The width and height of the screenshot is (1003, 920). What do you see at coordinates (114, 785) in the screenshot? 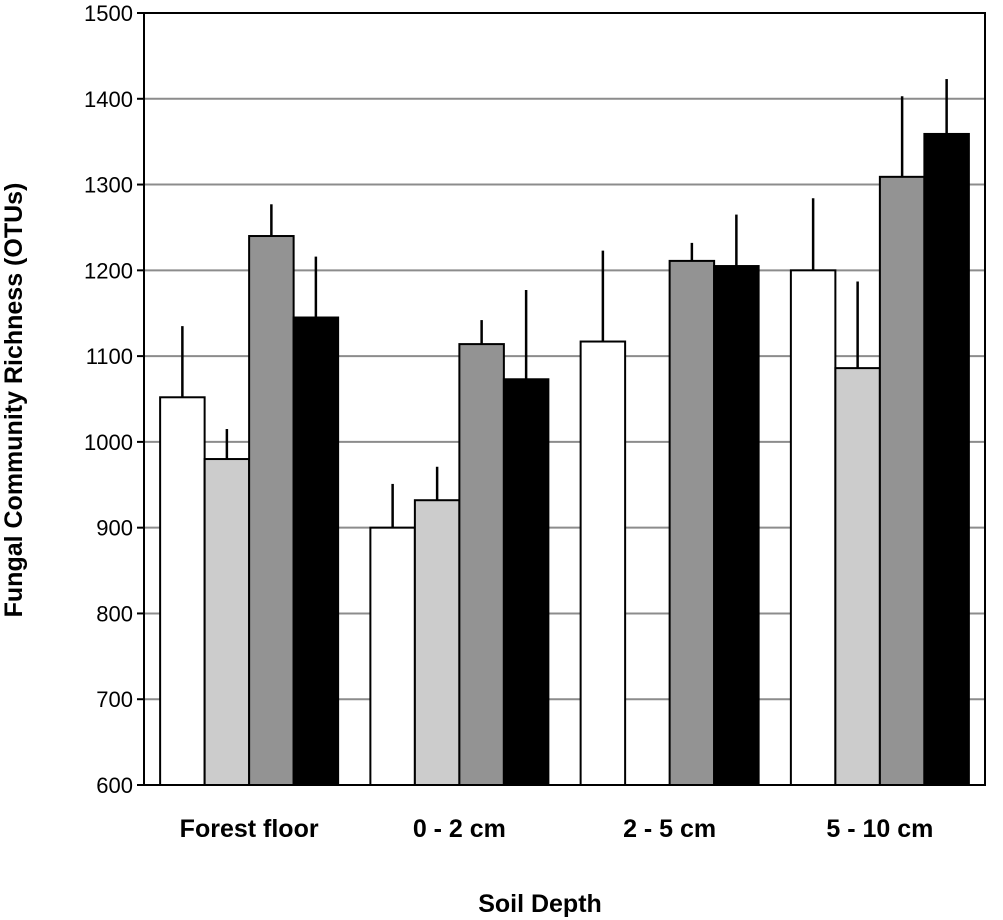
I see `y-tick-label: 600` at bounding box center [114, 785].